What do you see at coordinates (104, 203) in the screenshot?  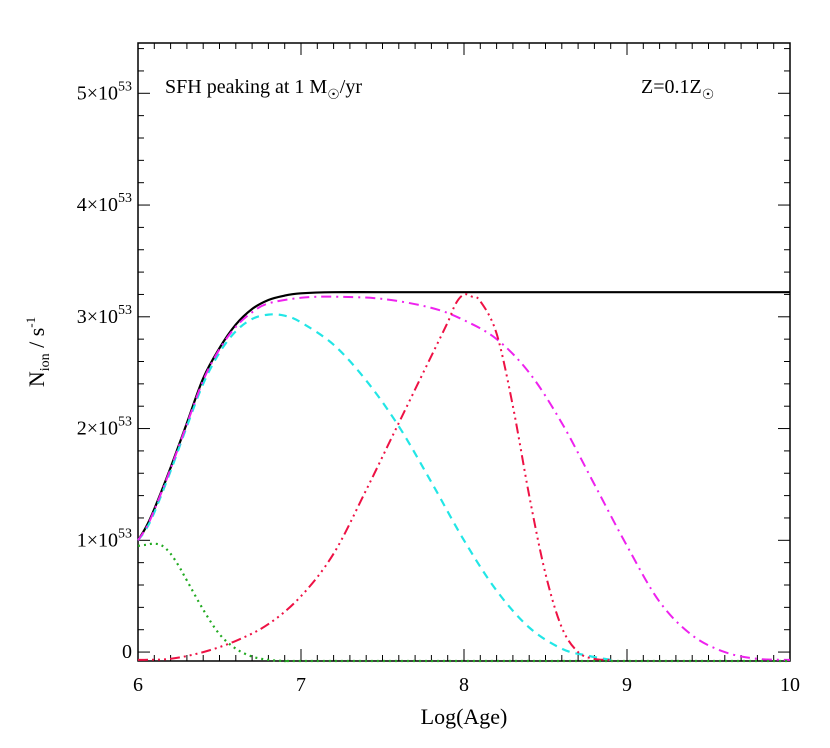 I see `y-tick-label: 4×1053` at bounding box center [104, 203].